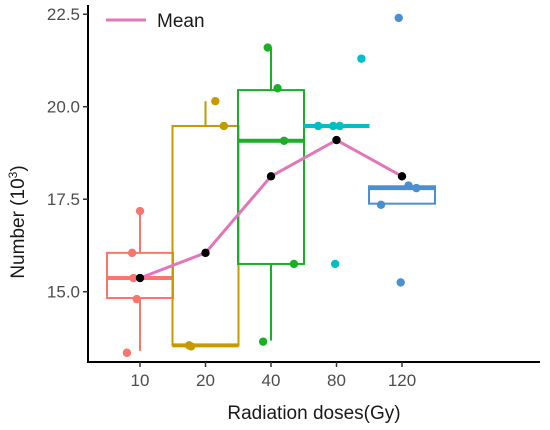 The width and height of the screenshot is (550, 430). Describe the element at coordinates (336, 380) in the screenshot. I see `x-tick-label-80: 80` at that location.